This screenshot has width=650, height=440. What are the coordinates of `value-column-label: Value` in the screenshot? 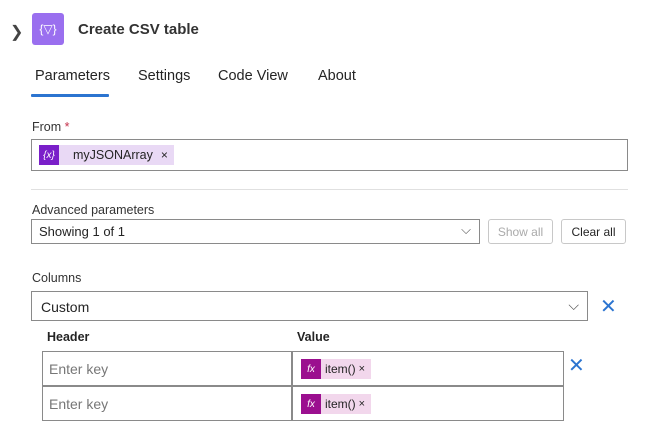 It's located at (313, 337).